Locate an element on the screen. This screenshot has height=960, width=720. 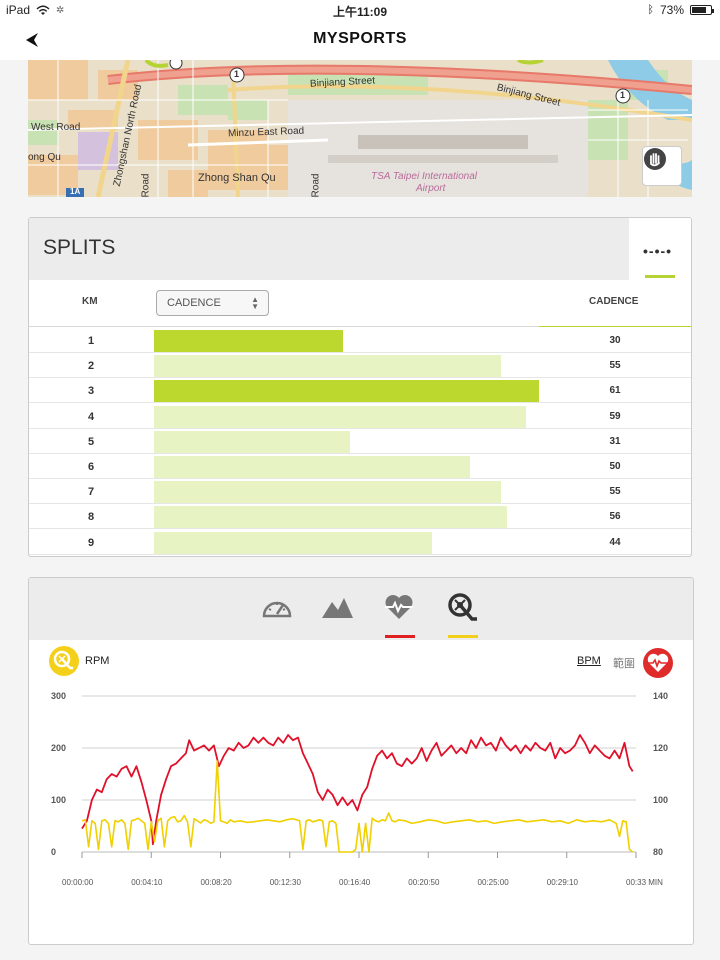
column-header-cadence: CADENCE is located at coordinates (614, 301).